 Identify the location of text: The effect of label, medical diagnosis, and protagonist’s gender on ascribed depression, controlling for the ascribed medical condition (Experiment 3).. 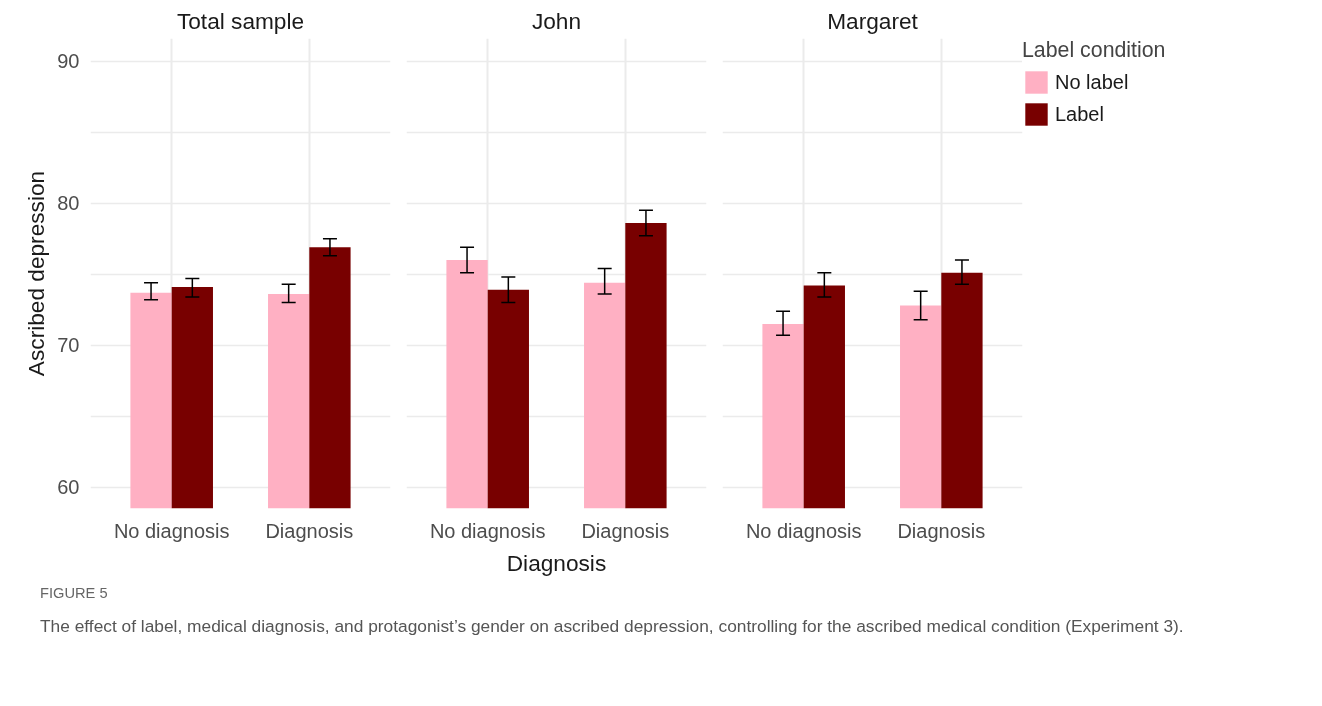
(612, 626).